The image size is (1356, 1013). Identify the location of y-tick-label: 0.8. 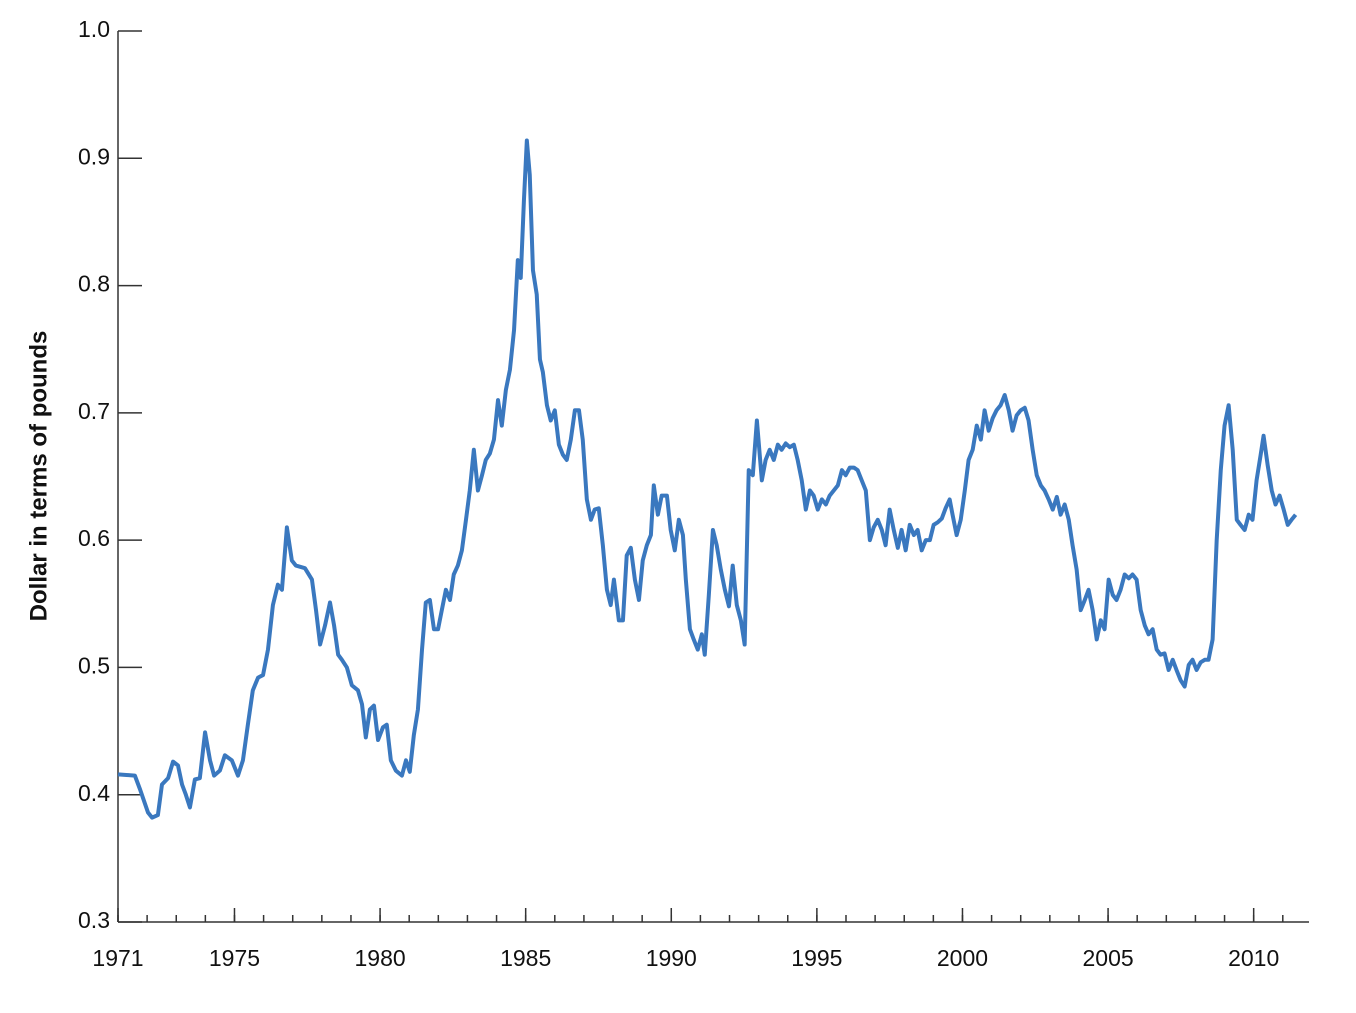
(94, 284).